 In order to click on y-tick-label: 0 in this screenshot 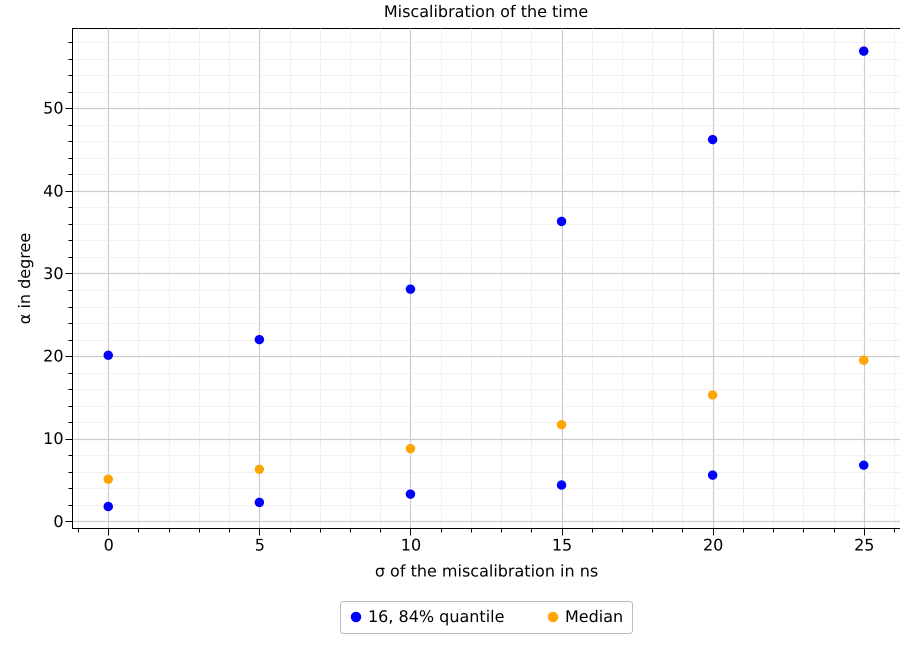, I will do `click(58, 521)`.